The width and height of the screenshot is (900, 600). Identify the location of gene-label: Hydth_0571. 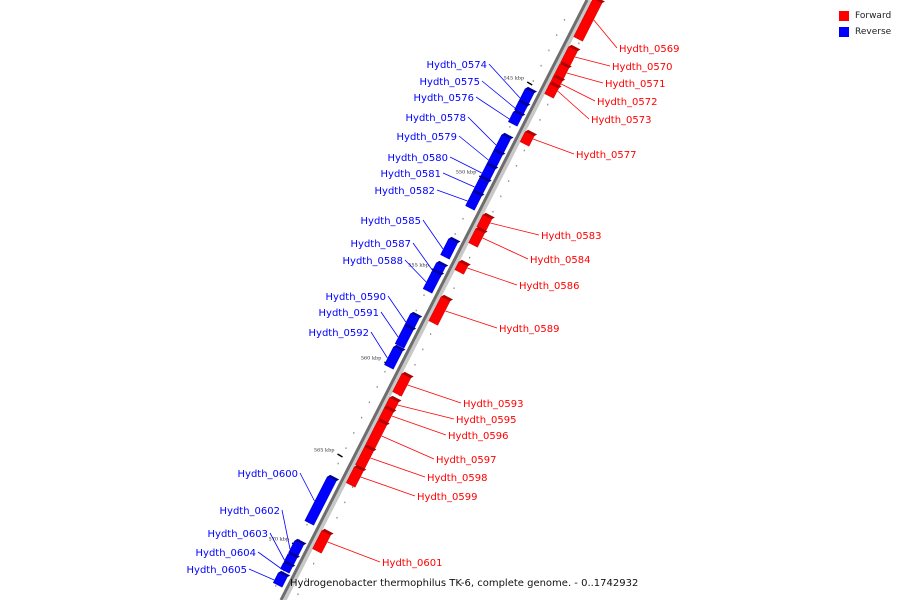
(635, 84).